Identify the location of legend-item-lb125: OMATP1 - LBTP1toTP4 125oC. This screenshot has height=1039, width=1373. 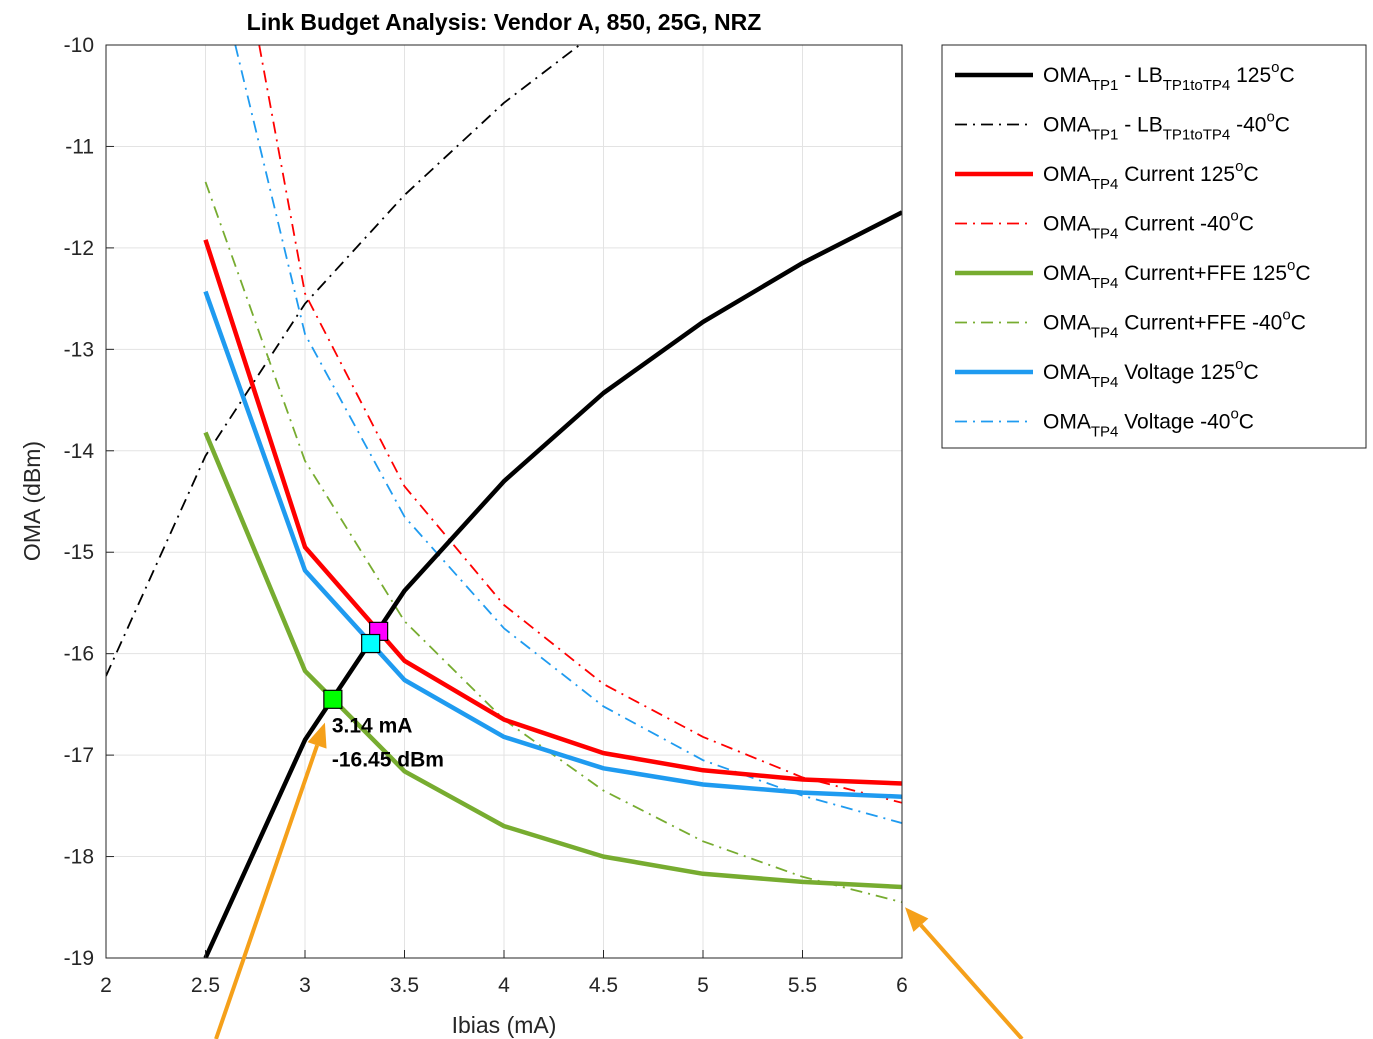
(1125, 76).